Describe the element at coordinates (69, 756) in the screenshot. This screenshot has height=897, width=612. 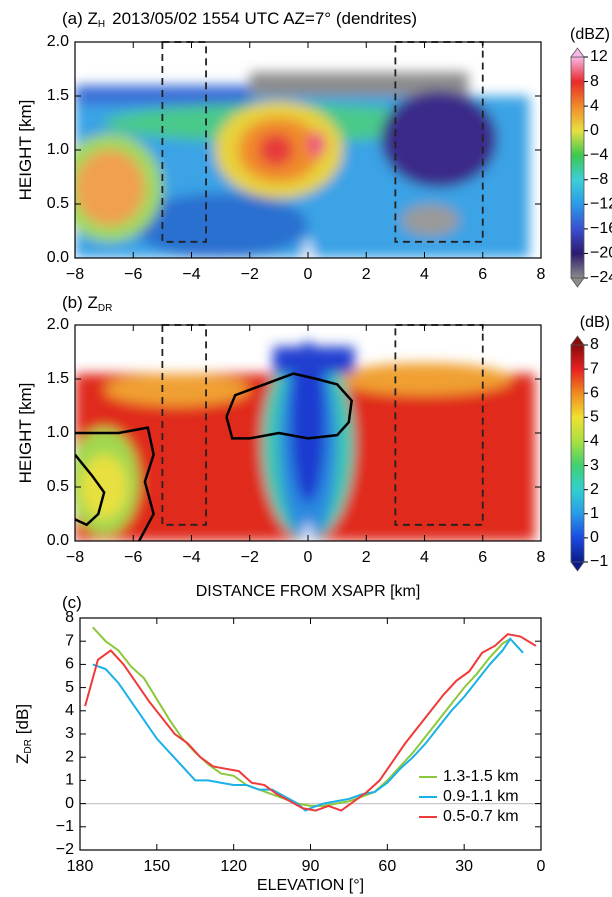
I see `y-tick-label: 2` at that location.